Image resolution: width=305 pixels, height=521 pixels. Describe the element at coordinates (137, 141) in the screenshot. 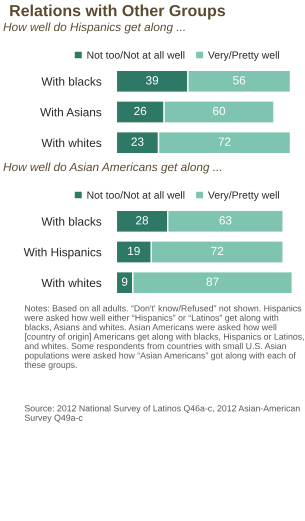

I see `data-label: 23` at that location.